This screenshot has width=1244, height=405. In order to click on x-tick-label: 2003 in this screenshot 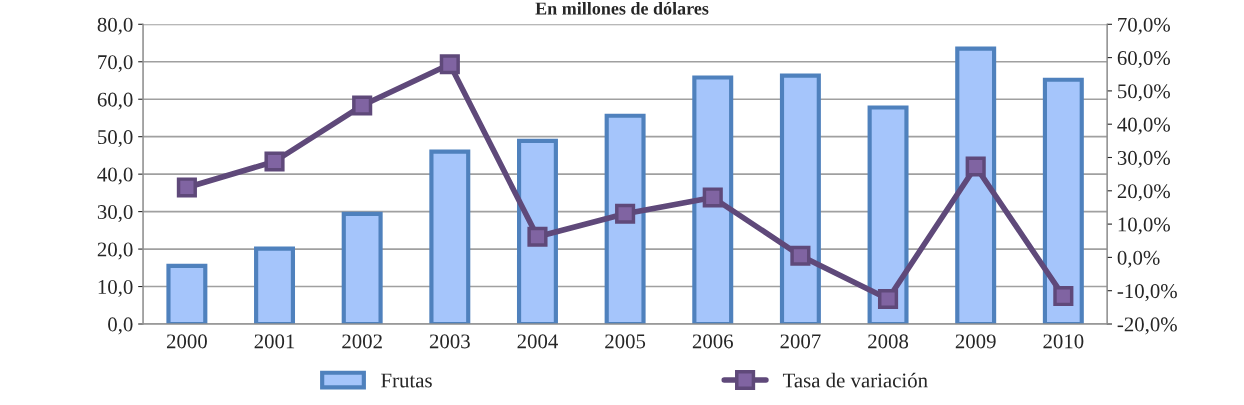, I will do `click(449, 341)`.